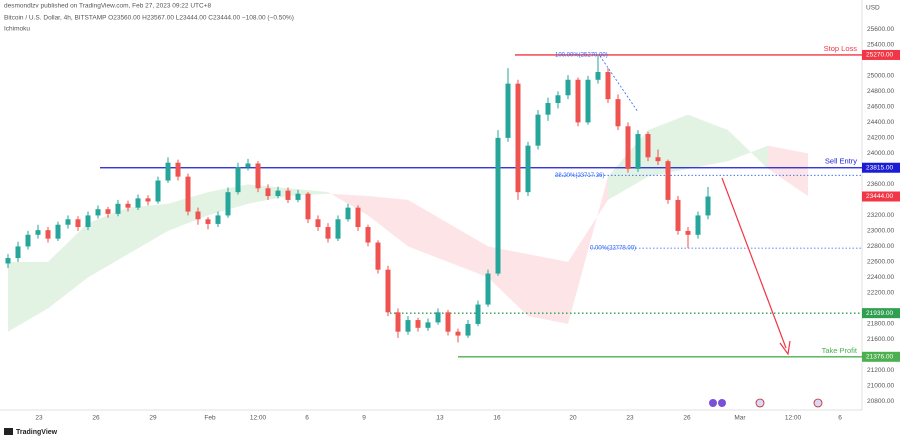 This screenshot has width=900, height=441. What do you see at coordinates (740, 418) in the screenshot?
I see `x-tick-label: Mar` at bounding box center [740, 418].